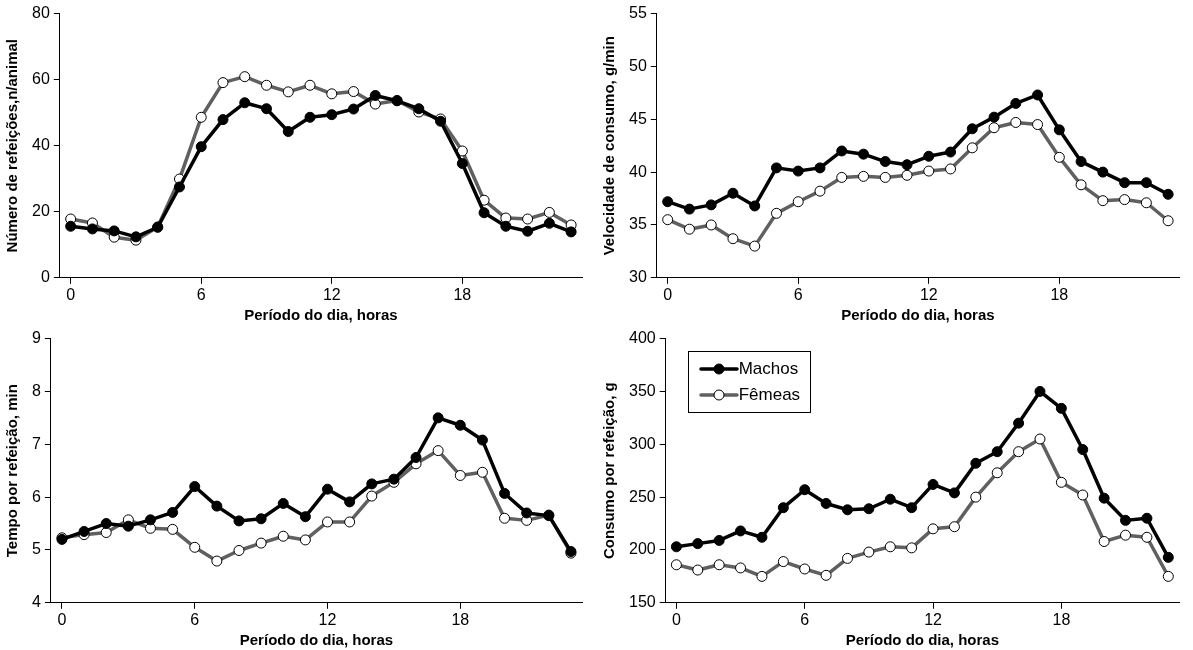  Describe the element at coordinates (12, 471) in the screenshot. I see `y-axis-title: Tempo por refeição, min` at that location.